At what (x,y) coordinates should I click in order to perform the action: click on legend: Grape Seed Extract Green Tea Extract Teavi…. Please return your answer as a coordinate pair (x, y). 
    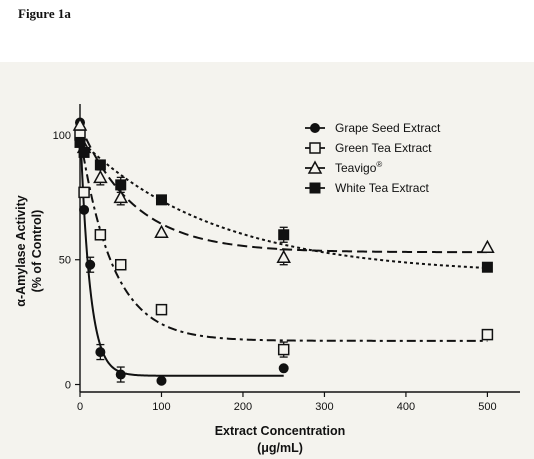
    Looking at the image, I should click on (373, 158).